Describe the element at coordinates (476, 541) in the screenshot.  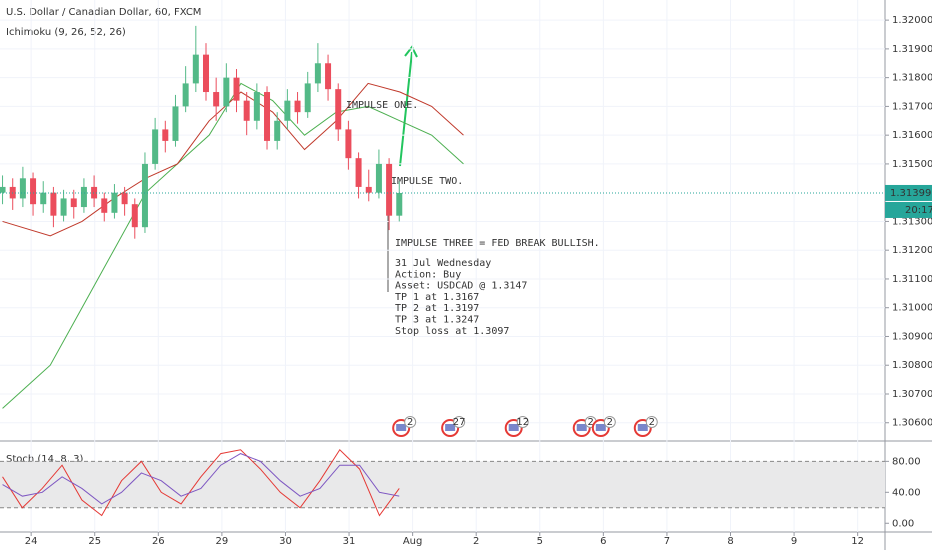
I see `x-tick-label: 2` at that location.